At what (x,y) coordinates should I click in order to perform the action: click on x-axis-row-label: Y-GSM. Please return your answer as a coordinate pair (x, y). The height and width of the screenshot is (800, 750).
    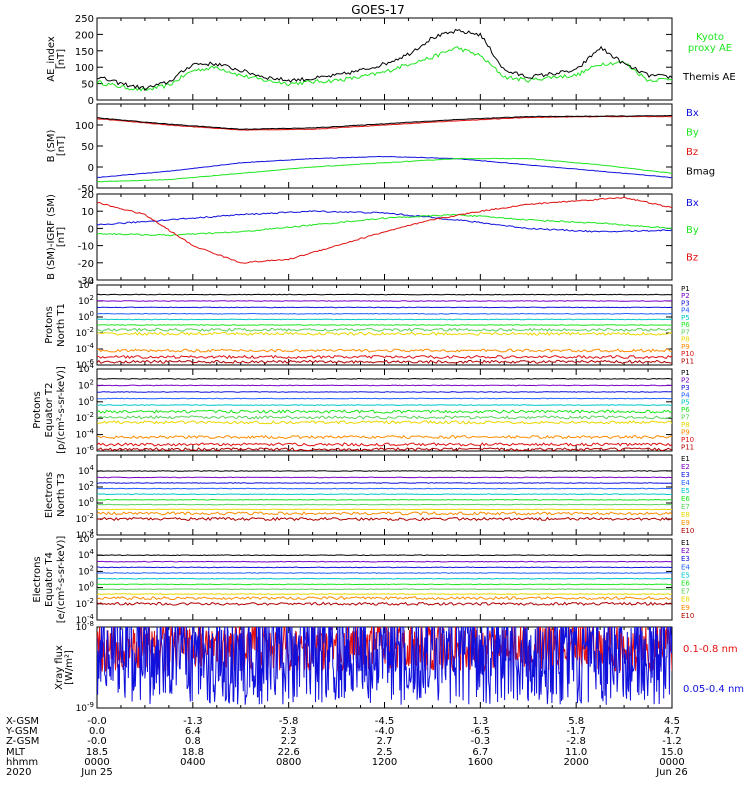
    Looking at the image, I should click on (21, 731).